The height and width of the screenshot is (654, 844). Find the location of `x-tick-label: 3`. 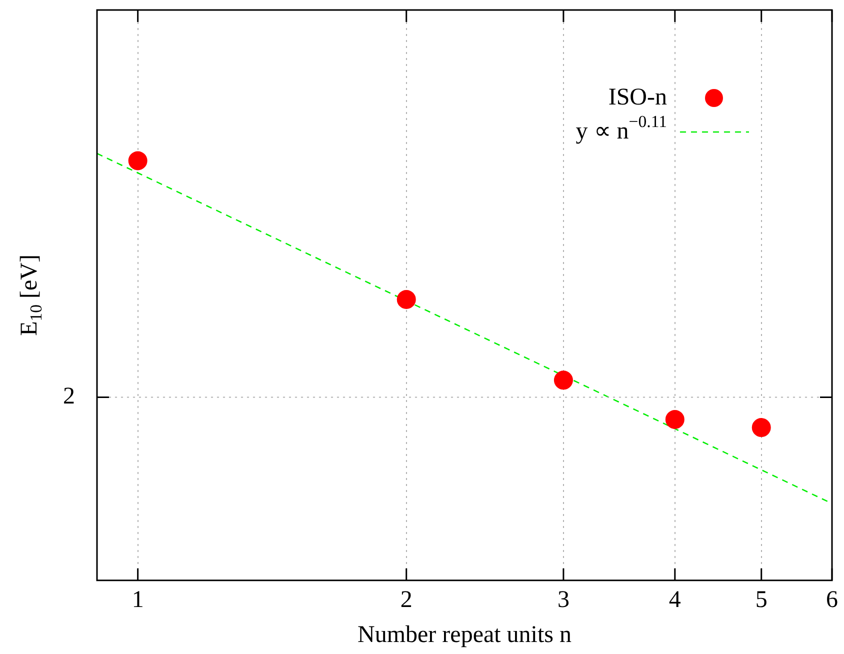

x-tick-label: 3 is located at coordinates (563, 600).